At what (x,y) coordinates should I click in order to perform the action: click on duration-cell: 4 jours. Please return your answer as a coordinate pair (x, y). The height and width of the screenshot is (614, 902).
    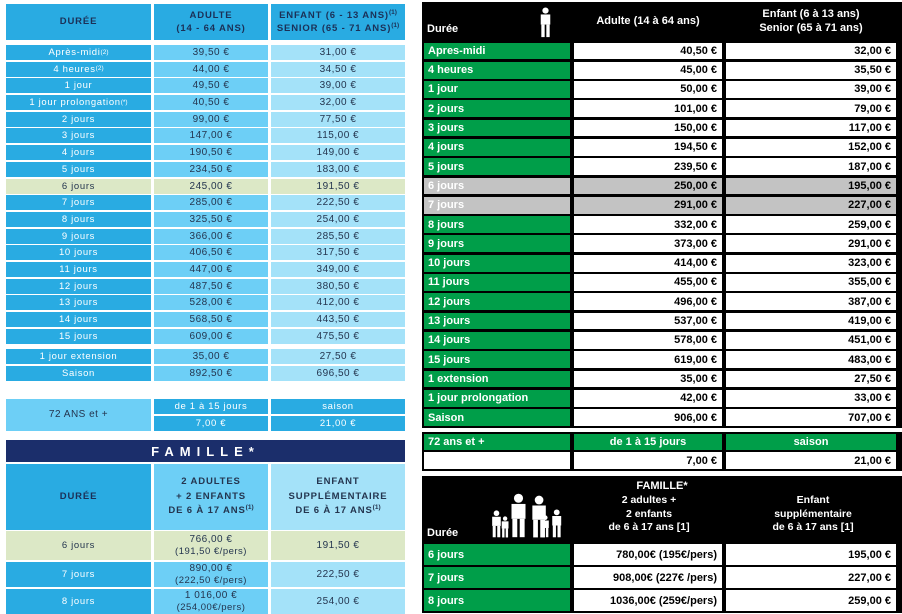
    Looking at the image, I should click on (497, 147).